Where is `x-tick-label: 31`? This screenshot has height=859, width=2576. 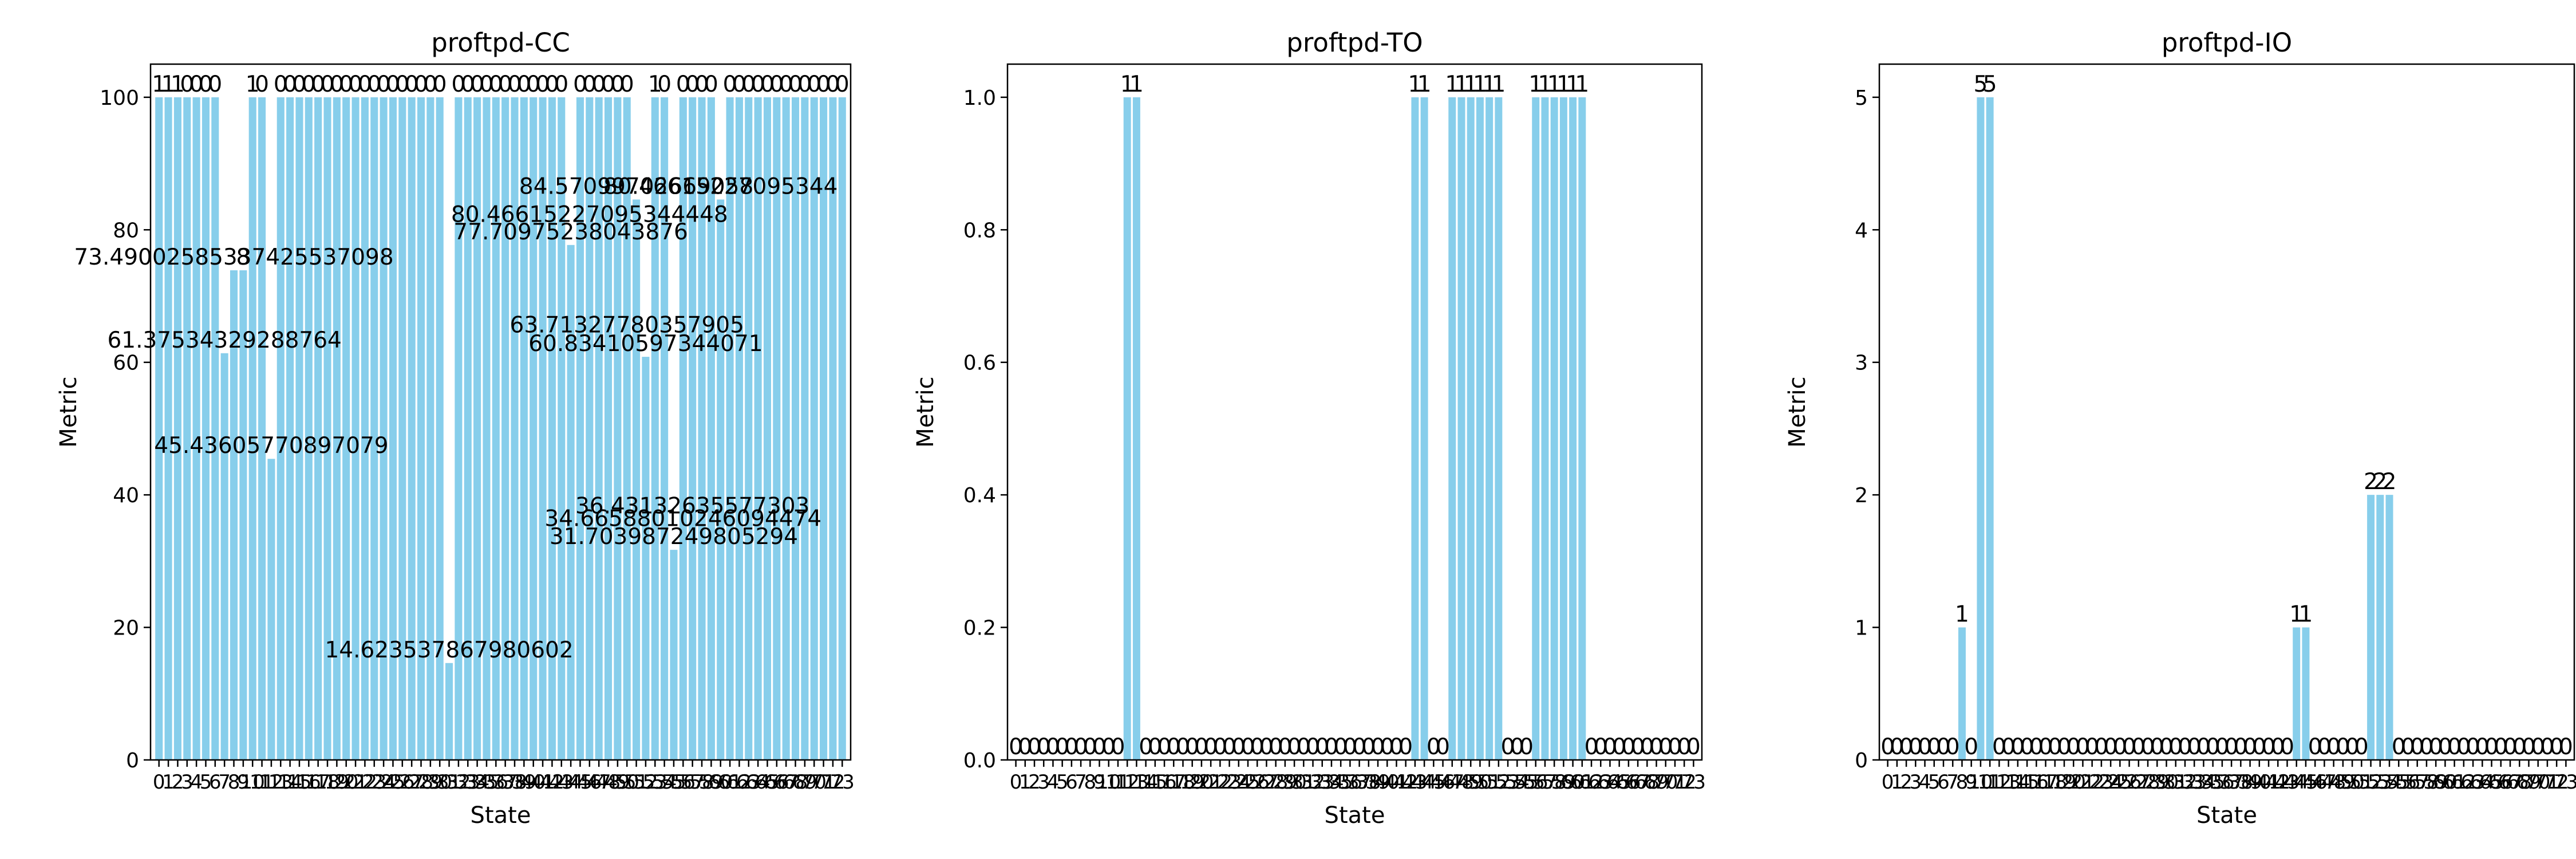
x-tick-label: 31 is located at coordinates (2175, 782).